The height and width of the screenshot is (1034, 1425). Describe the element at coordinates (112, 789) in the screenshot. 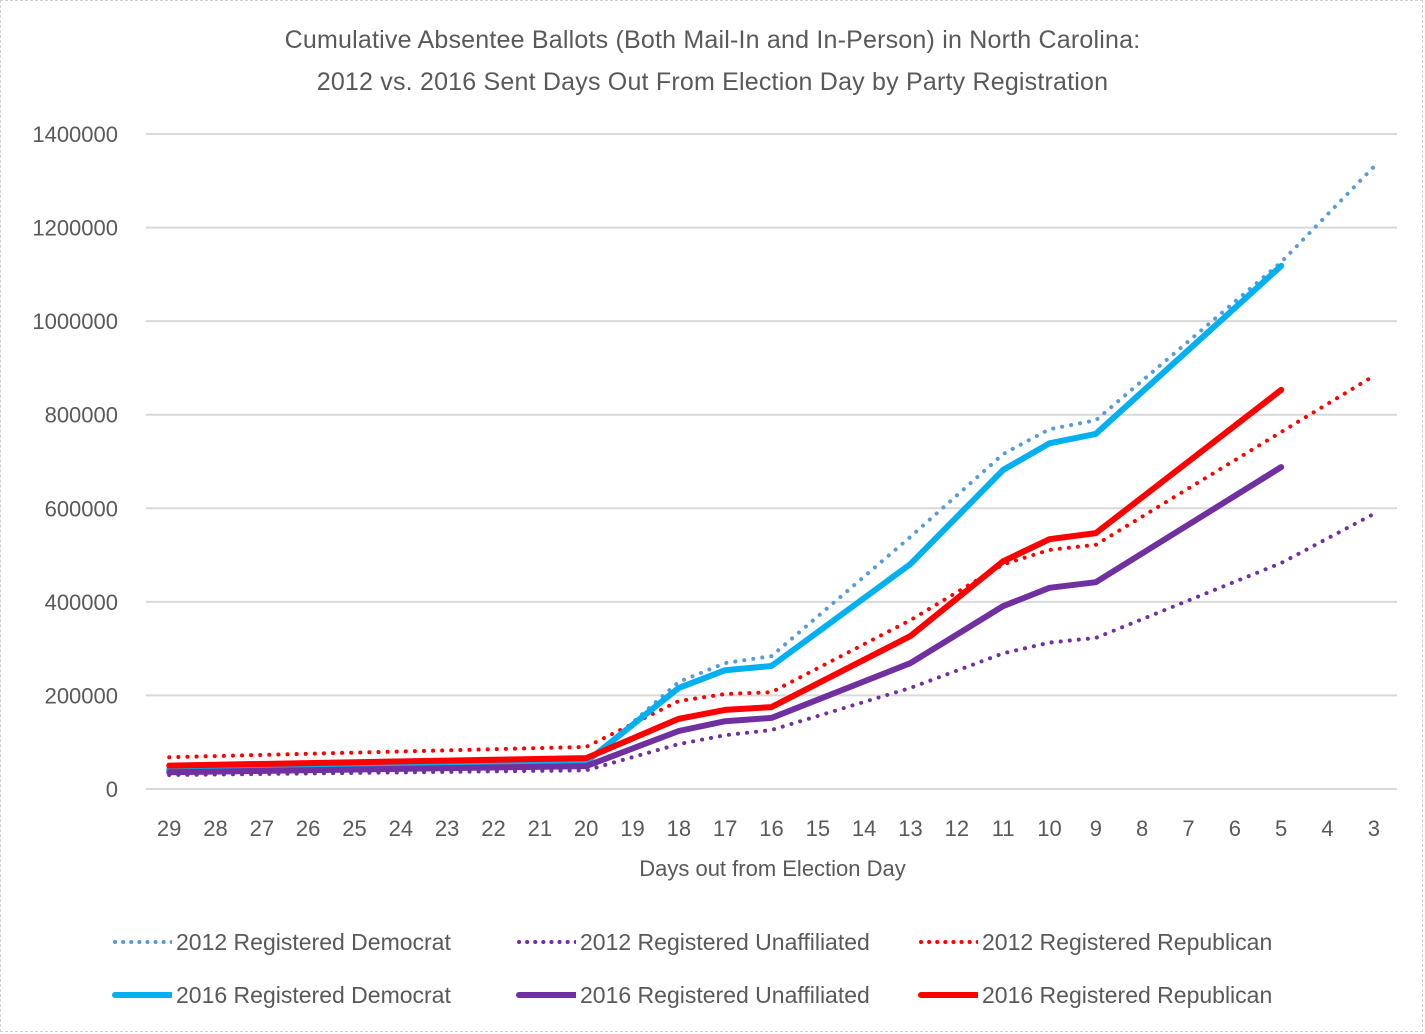

I see `y-tick-label: 0` at that location.